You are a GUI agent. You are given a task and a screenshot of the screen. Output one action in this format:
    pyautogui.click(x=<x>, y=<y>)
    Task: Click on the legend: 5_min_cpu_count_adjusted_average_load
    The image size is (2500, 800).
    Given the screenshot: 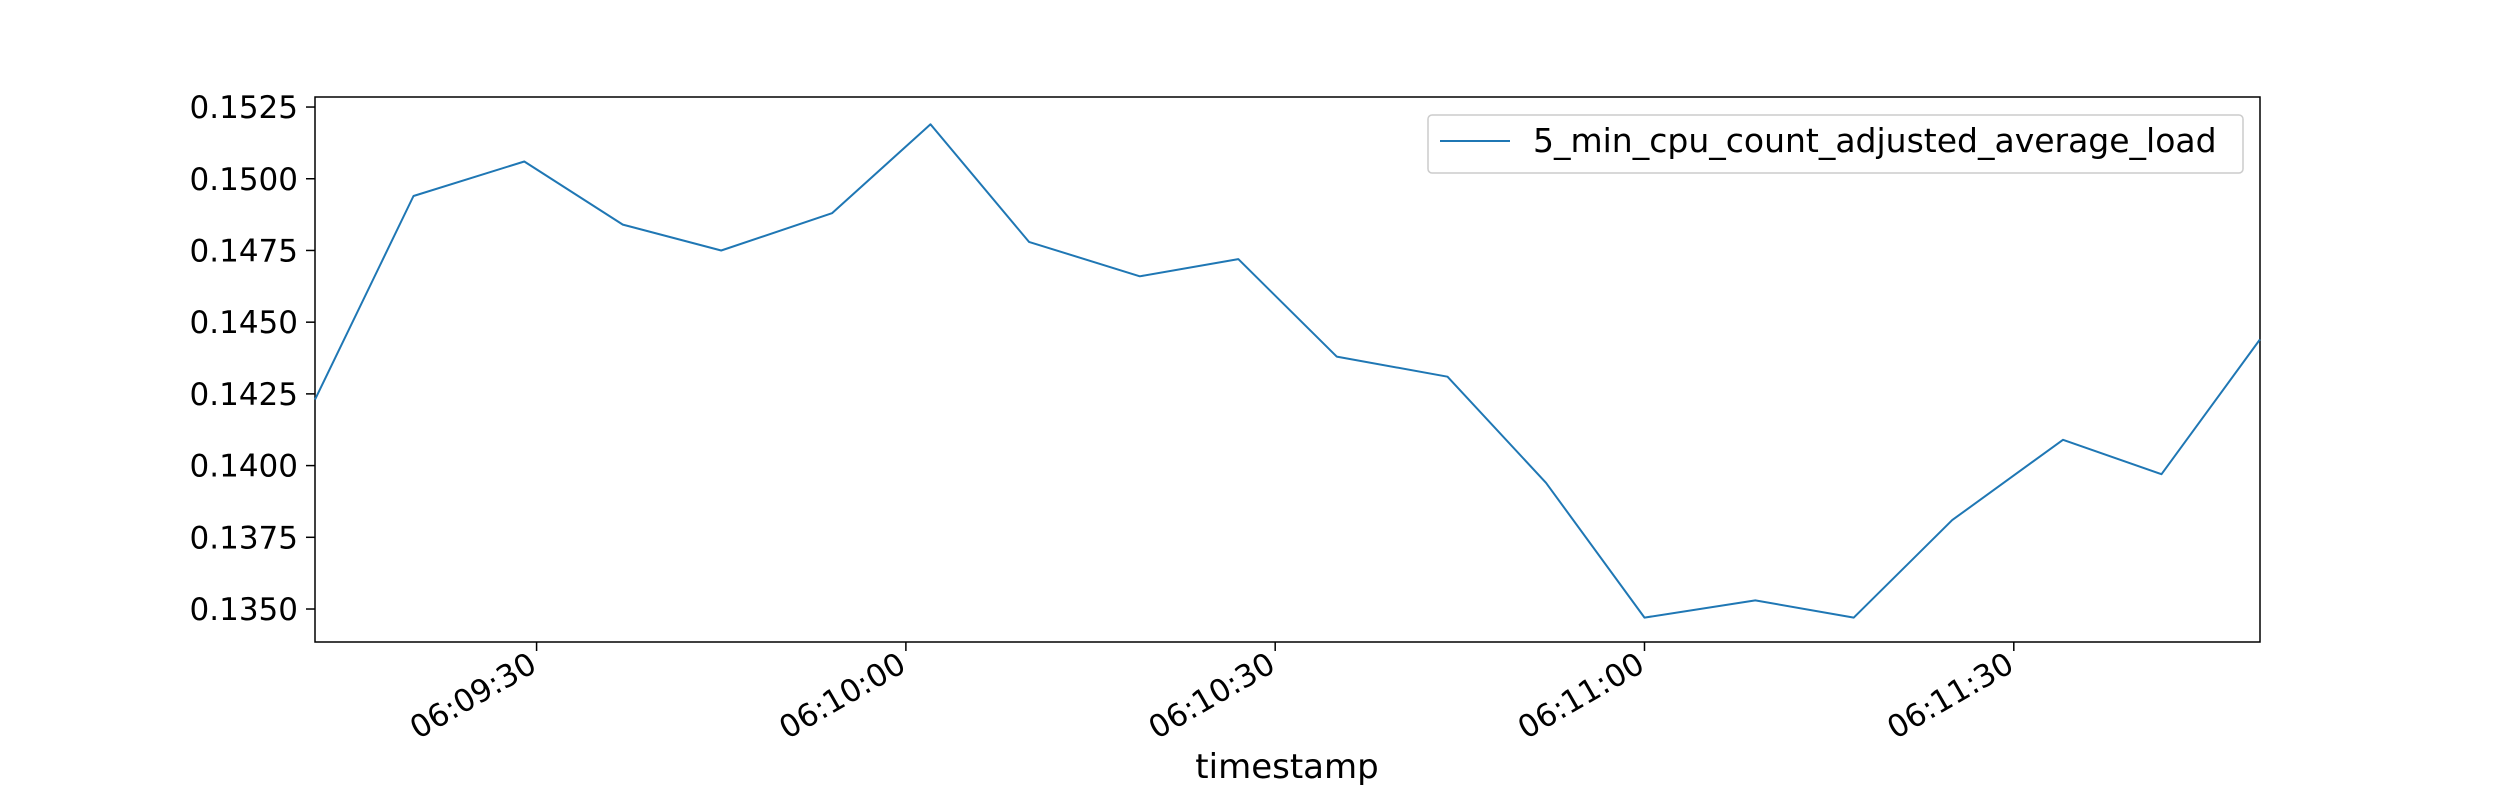 What is the action you would take?
    pyautogui.click(x=1835, y=144)
    